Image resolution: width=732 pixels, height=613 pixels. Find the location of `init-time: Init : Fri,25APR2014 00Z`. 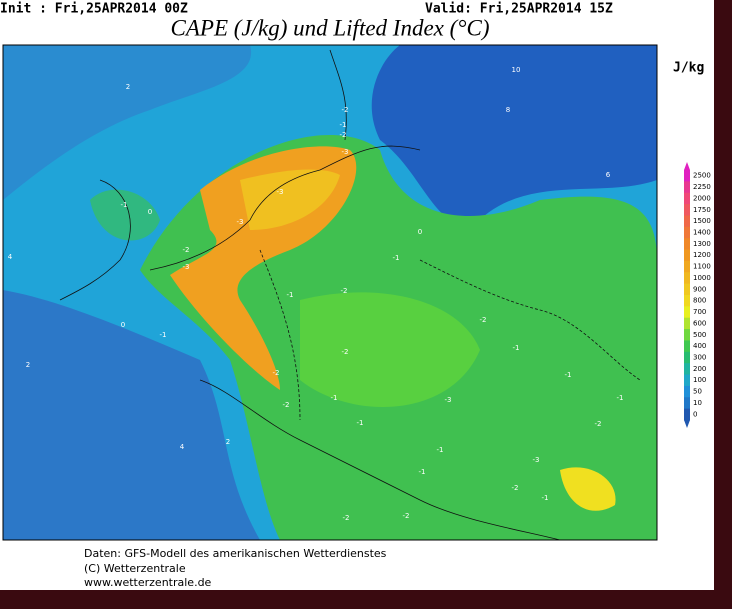

init-time: Init : Fri,25APR2014 00Z is located at coordinates (94, 9).